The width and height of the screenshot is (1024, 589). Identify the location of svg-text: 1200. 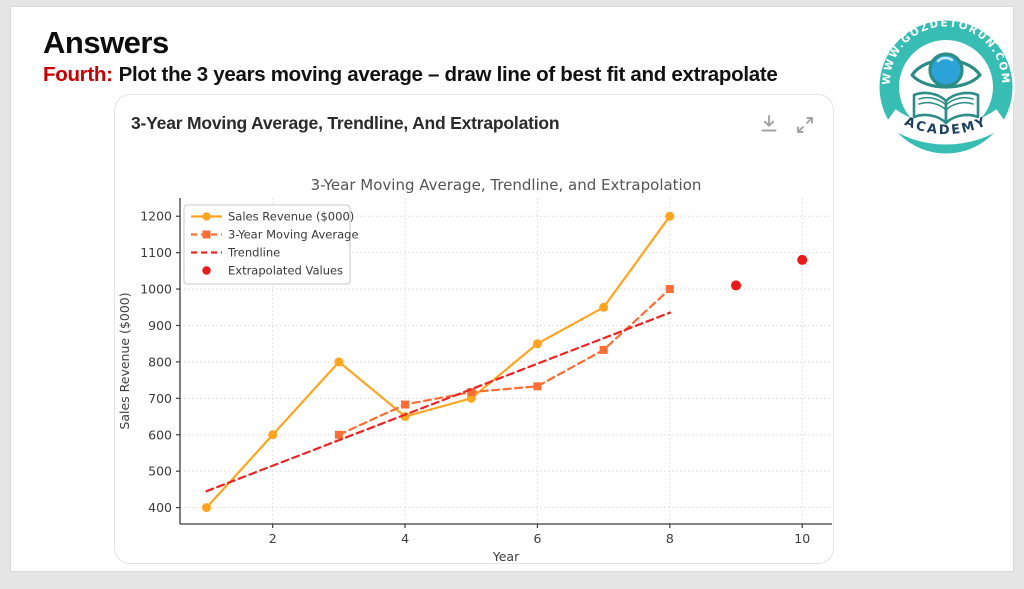
(156, 216).